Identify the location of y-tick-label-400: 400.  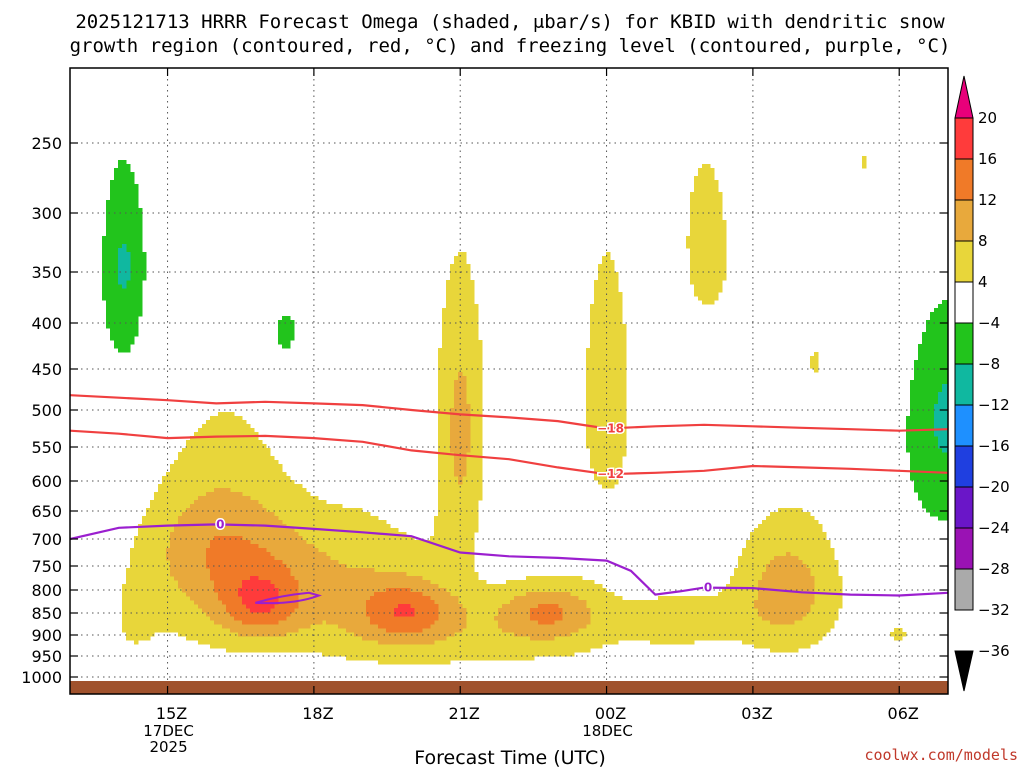
(46, 323).